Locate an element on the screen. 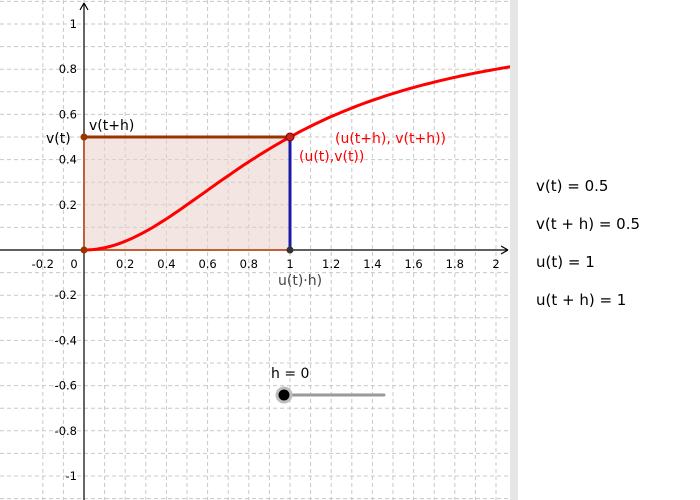 The height and width of the screenshot is (500, 700). point-u-t-h is located at coordinates (290, 250).